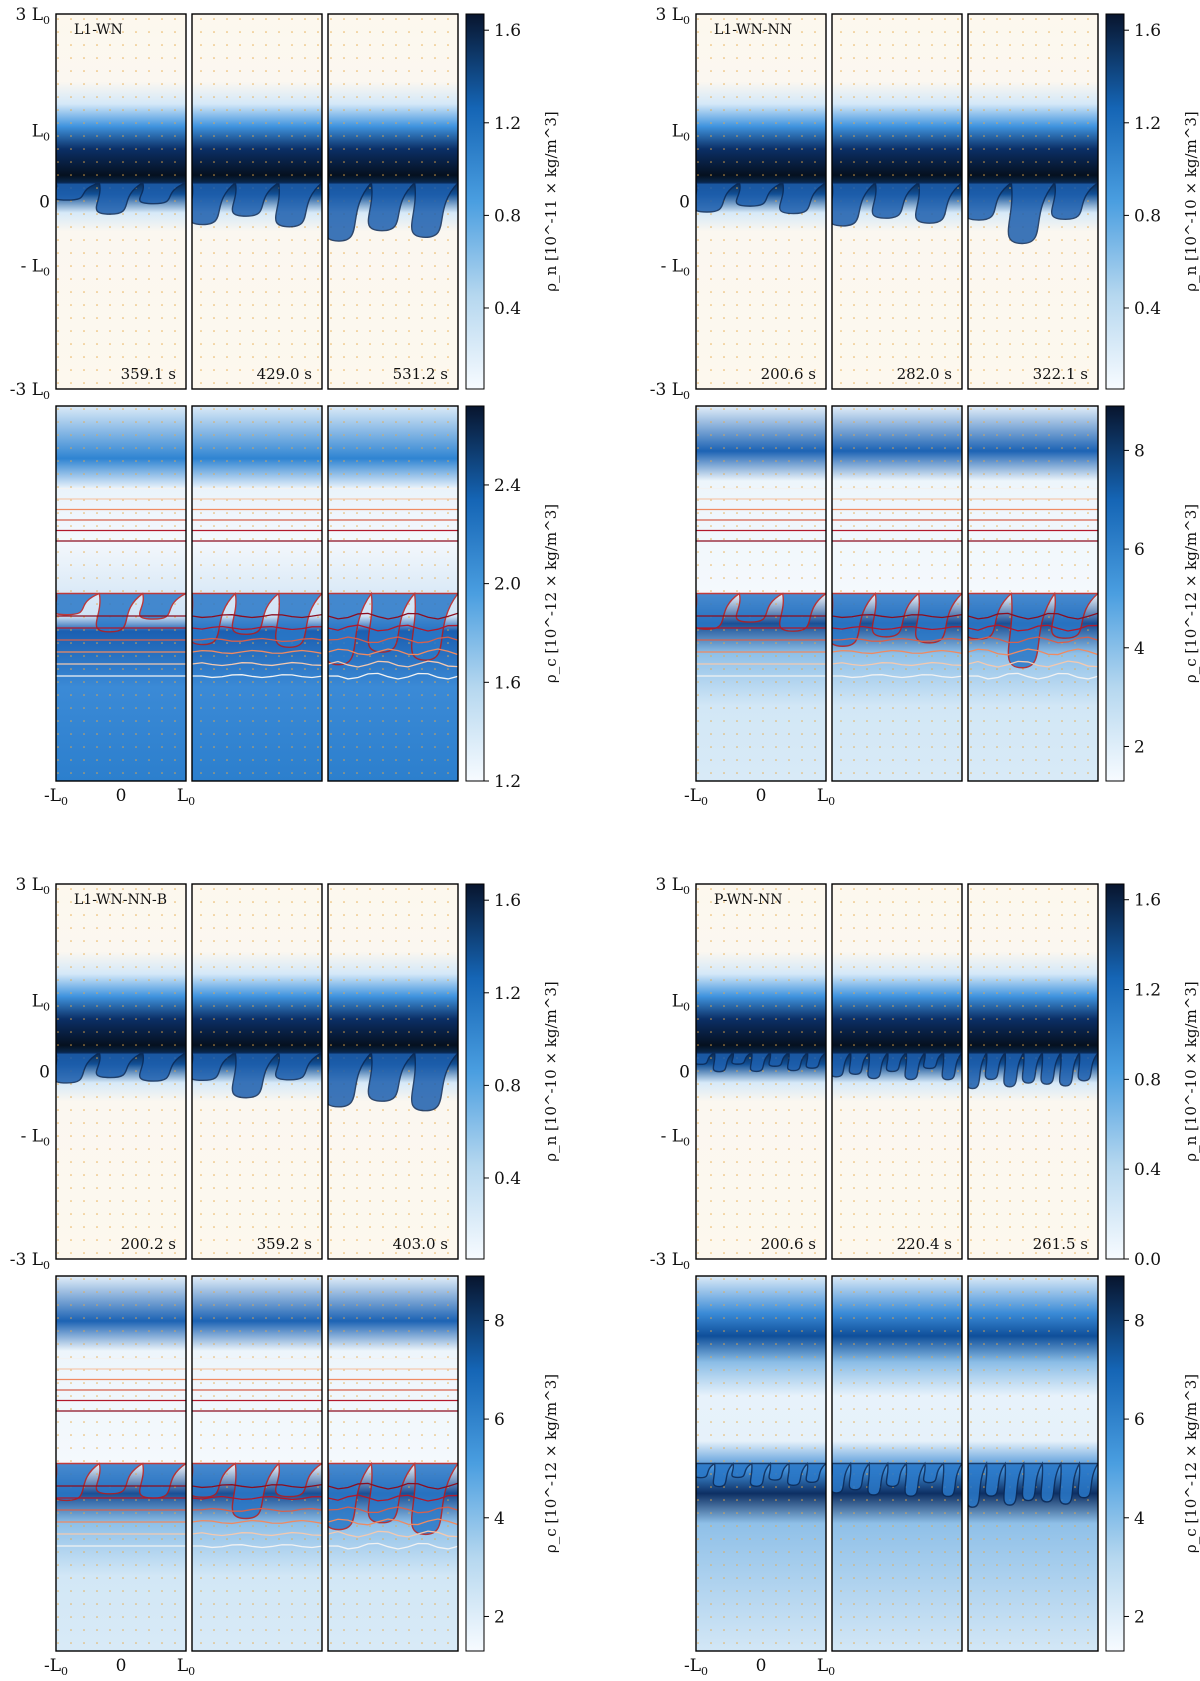  I want to click on colorbar-label: ρ_c [10^-12 × kg/m^3], so click(1191, 1463).